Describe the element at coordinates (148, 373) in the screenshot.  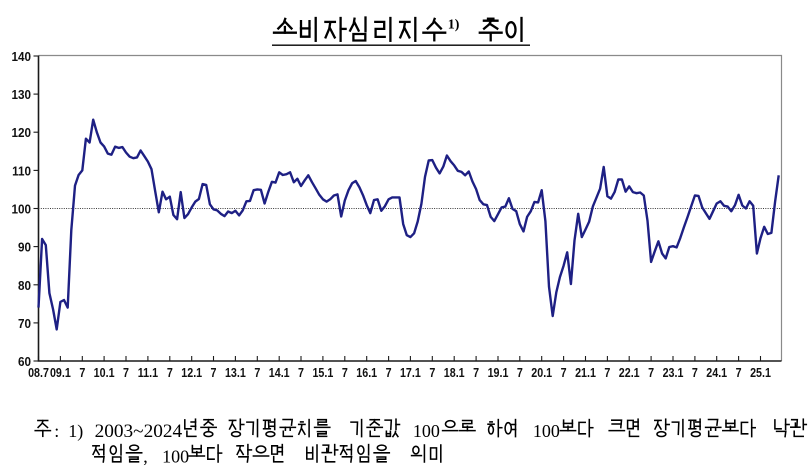
I see `svg-text: 11.1` at that location.